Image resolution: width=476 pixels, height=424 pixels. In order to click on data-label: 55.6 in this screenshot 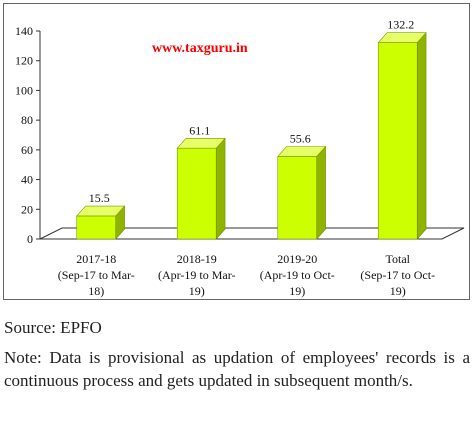, I will do `click(300, 138)`.